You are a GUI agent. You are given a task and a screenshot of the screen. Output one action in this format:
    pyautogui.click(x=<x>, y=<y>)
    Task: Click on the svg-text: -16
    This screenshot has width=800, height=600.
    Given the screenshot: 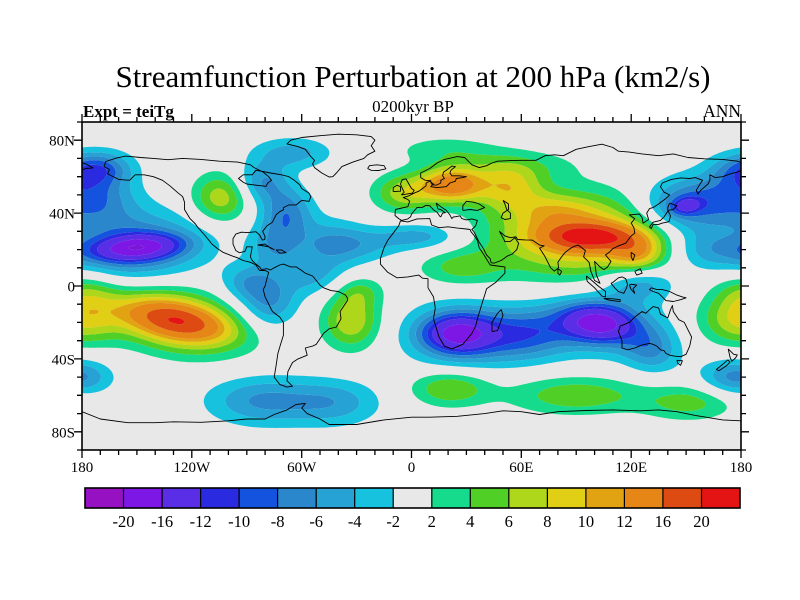 What is the action you would take?
    pyautogui.click(x=162, y=521)
    